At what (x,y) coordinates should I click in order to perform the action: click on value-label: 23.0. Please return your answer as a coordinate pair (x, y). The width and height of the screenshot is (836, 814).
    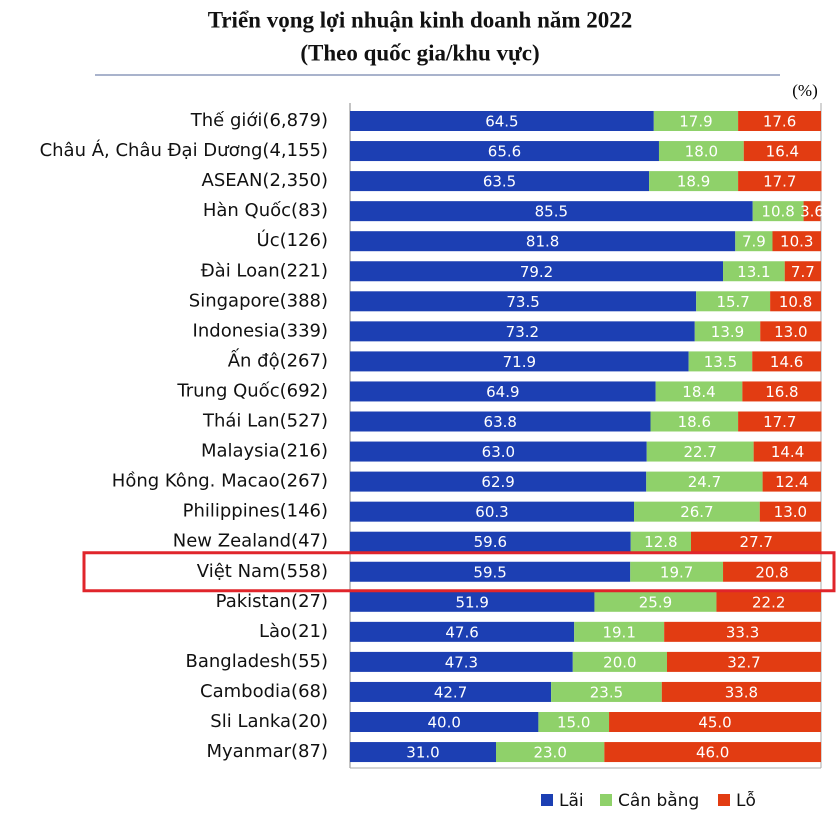
    Looking at the image, I should click on (549, 753).